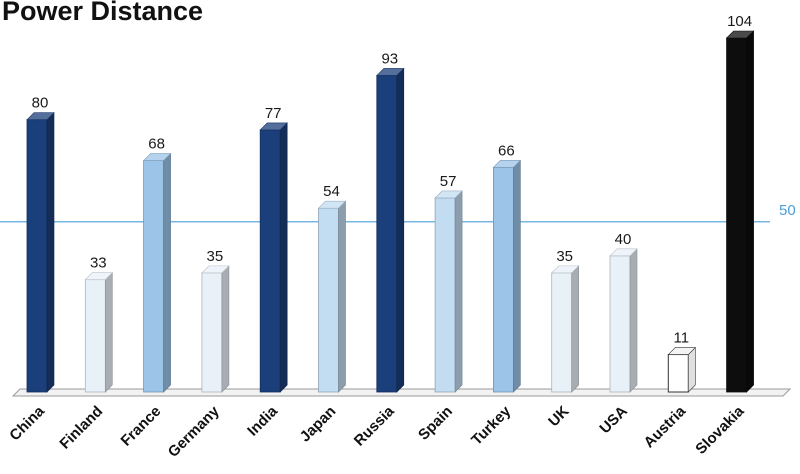 This screenshot has width=800, height=474. Describe the element at coordinates (81, 428) in the screenshot. I see `category-label: Finland` at that location.